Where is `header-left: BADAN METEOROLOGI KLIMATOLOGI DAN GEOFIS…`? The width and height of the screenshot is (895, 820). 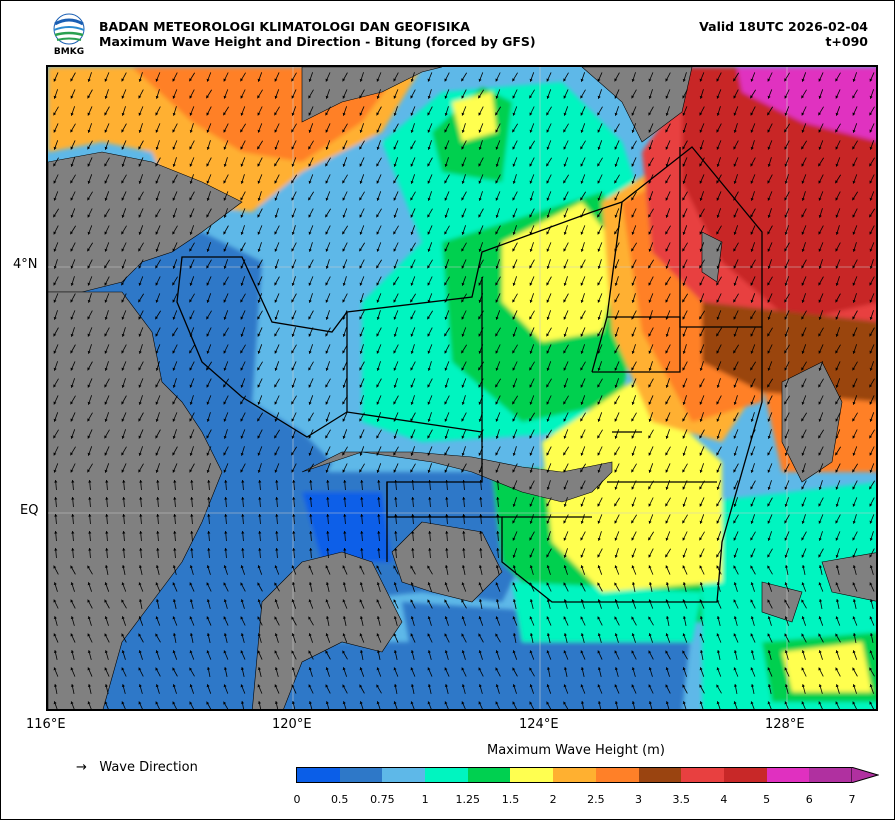
header-left: BADAN METEOROLOGI KLIMATOLOGI DAN GEOFIS… is located at coordinates (317, 34).